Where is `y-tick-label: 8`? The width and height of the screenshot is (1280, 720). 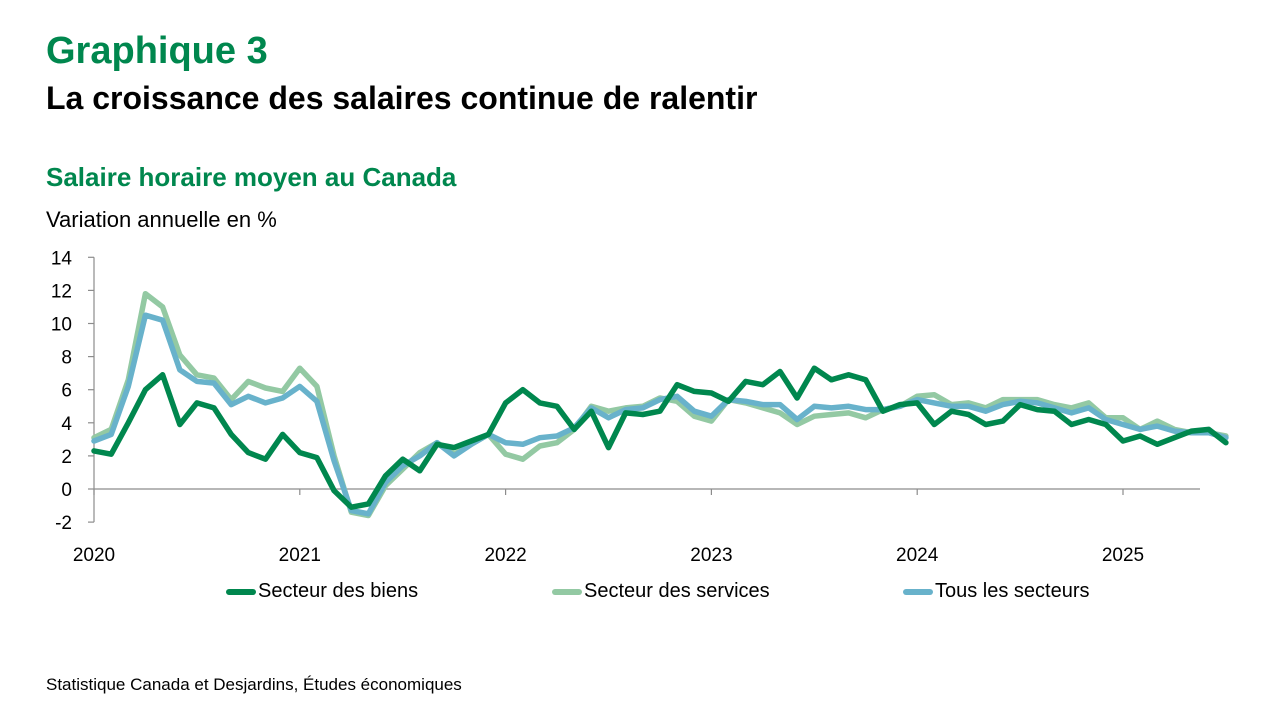
y-tick-label: 8 is located at coordinates (66, 358).